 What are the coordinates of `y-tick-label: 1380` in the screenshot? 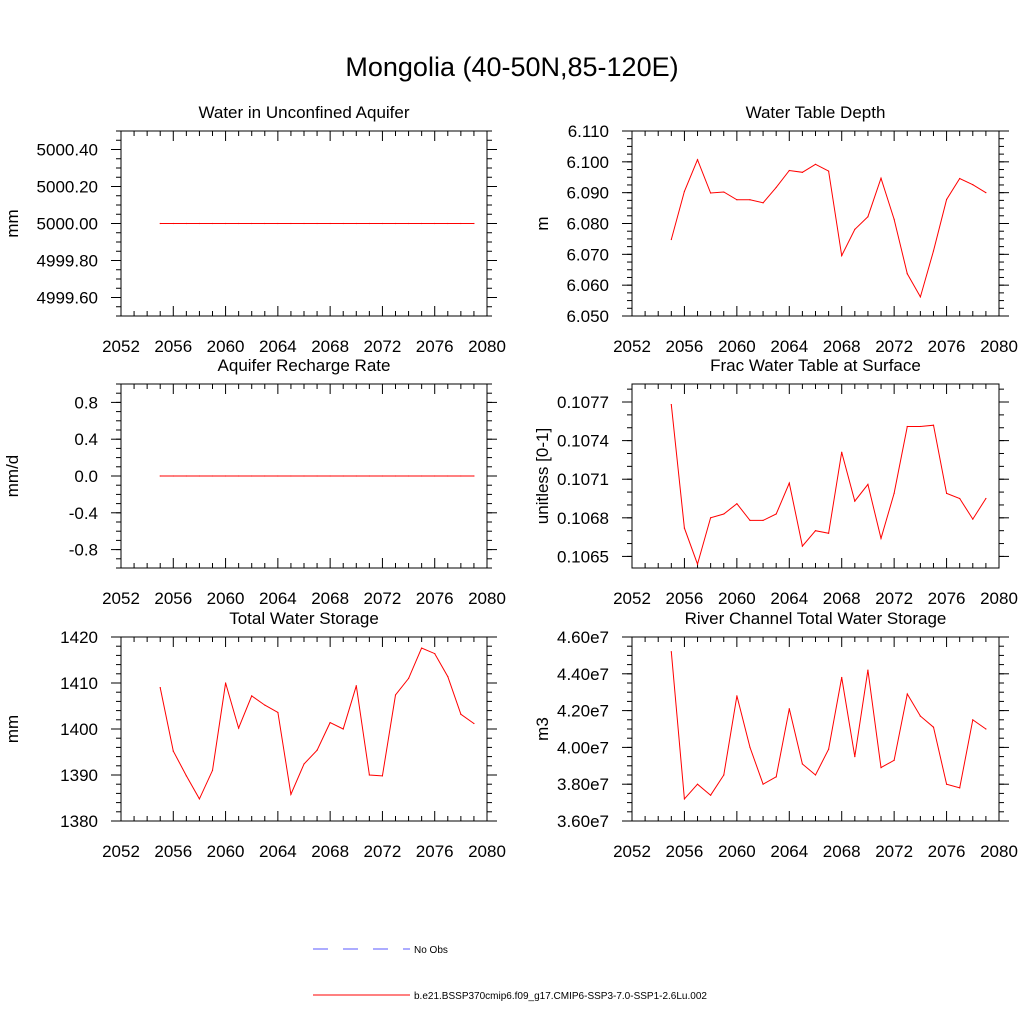 It's located at (79, 821).